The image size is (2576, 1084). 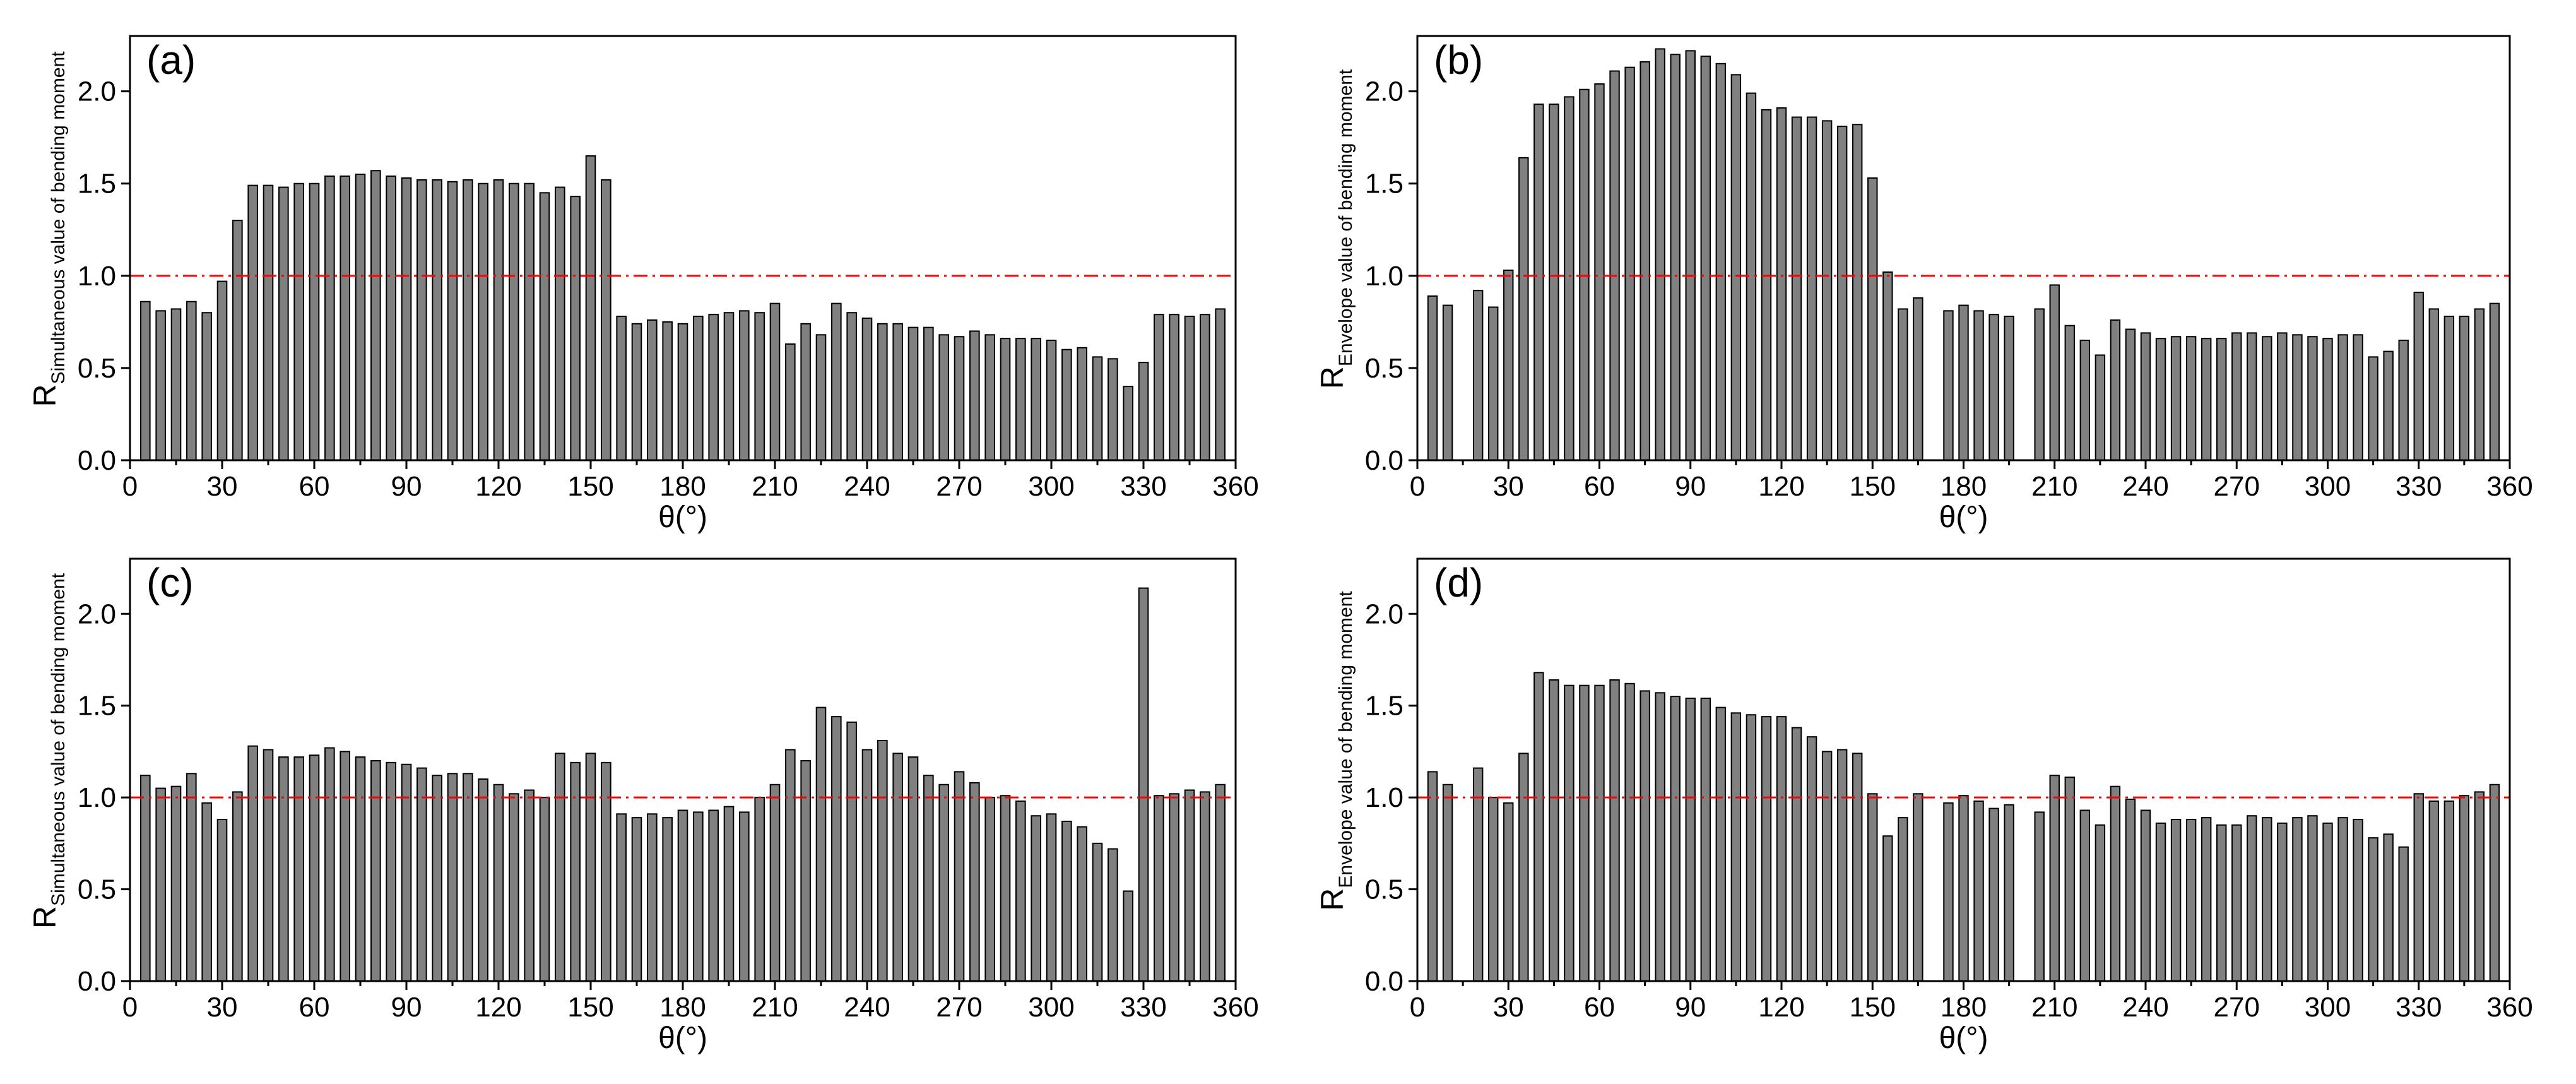 I want to click on x-tick-label: 240, so click(x=2145, y=486).